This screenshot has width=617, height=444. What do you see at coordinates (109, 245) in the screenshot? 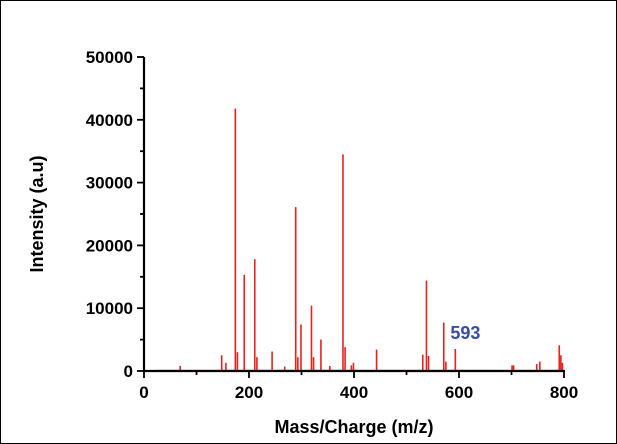
I see `y-tick-label: 20000` at bounding box center [109, 245].